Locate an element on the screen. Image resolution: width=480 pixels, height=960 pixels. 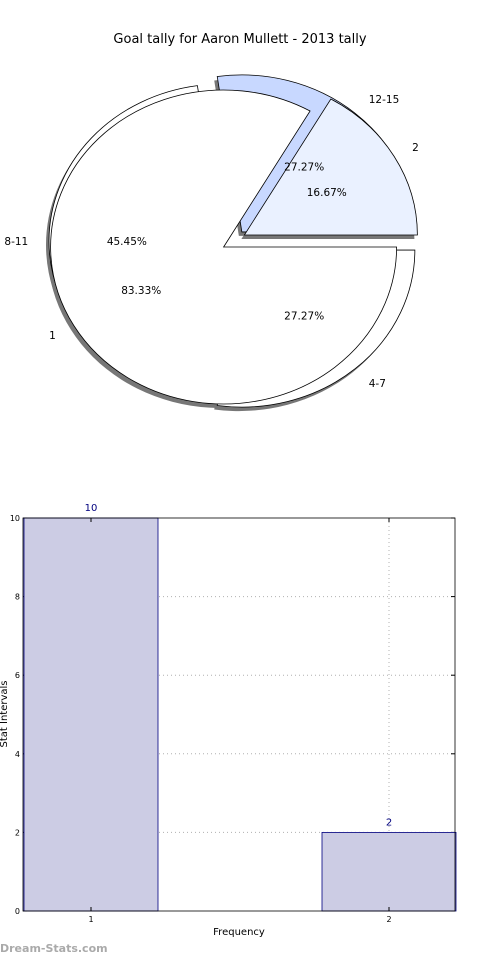
pie-slice-label: 8-11 is located at coordinates (16, 242).